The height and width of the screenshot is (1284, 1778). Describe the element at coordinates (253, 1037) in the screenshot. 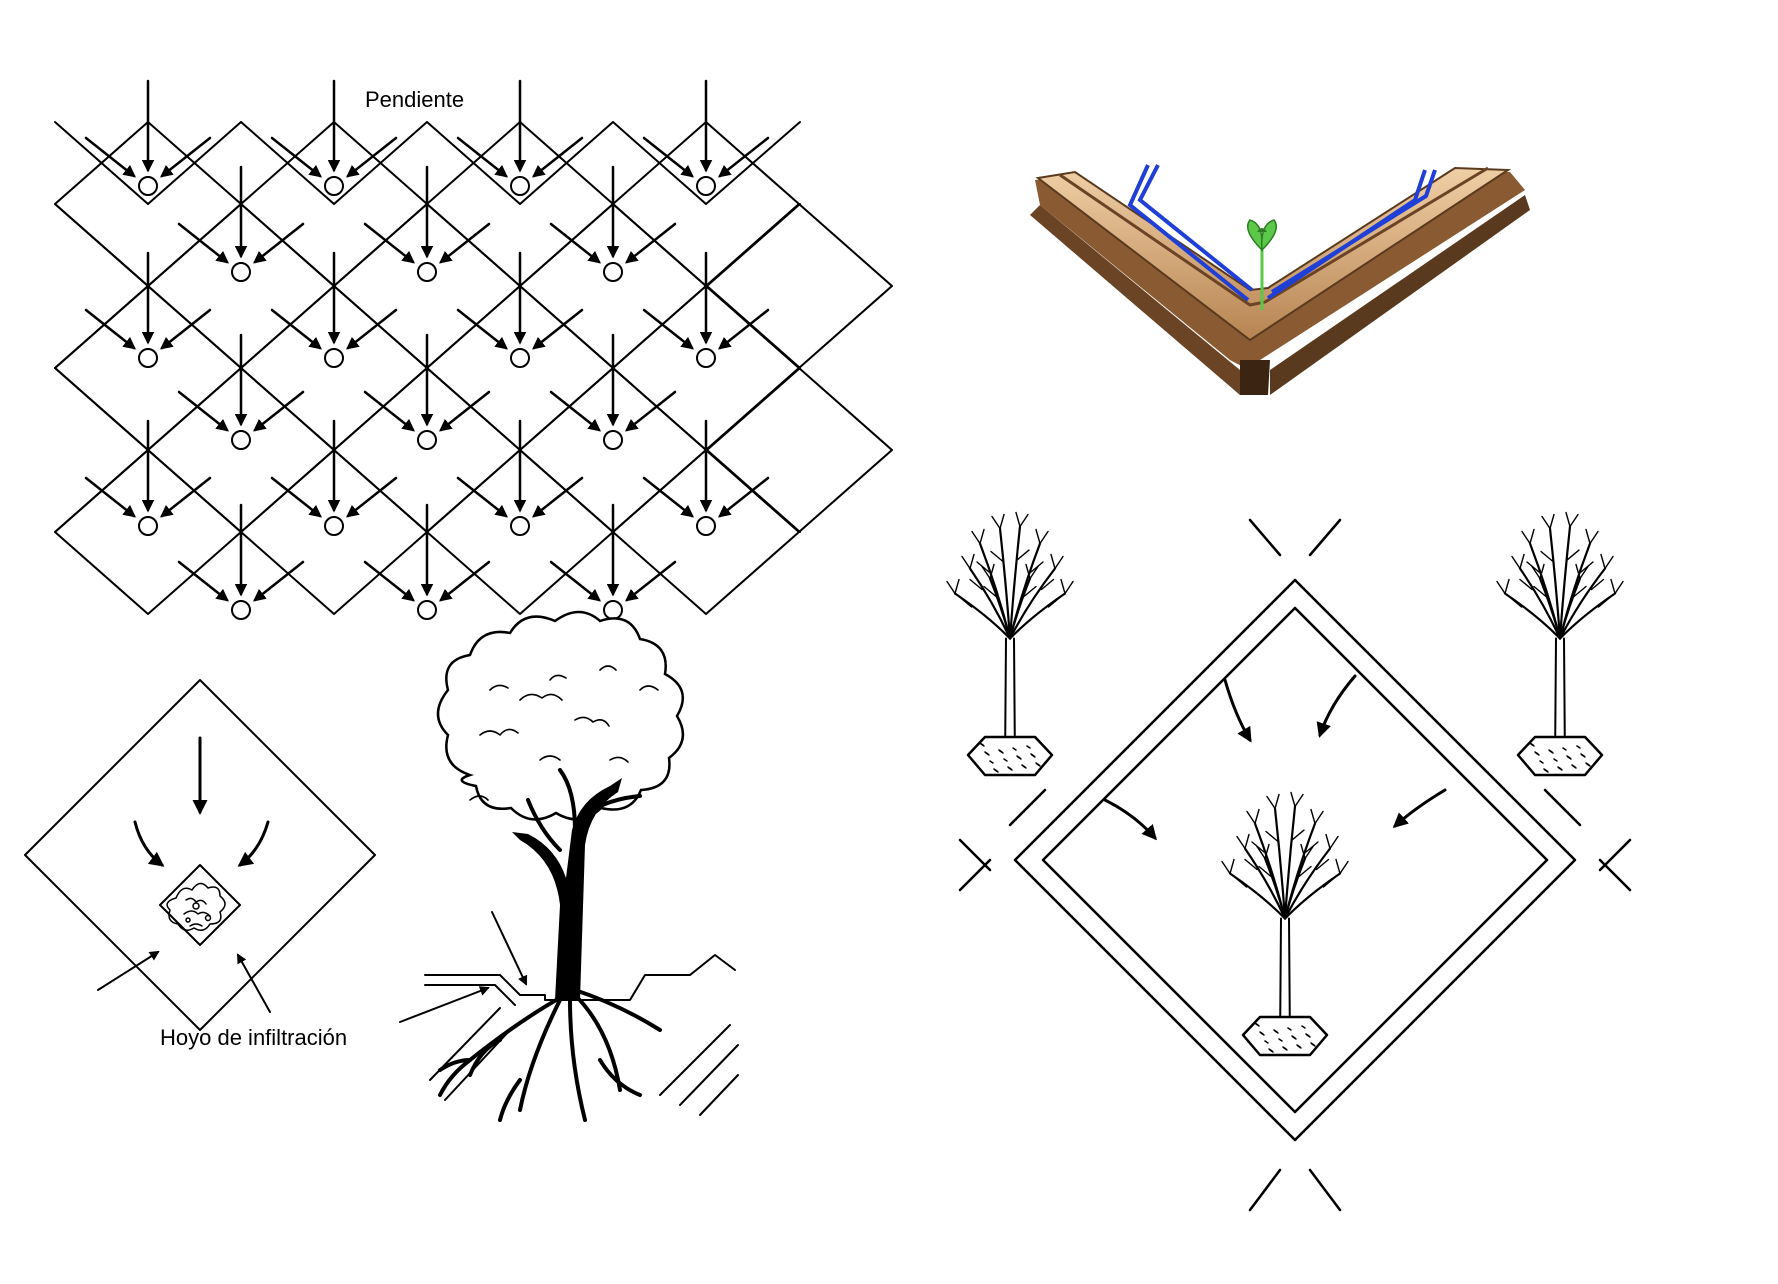

I see `infiltration-hole-label: Hoyo de infiltración` at that location.